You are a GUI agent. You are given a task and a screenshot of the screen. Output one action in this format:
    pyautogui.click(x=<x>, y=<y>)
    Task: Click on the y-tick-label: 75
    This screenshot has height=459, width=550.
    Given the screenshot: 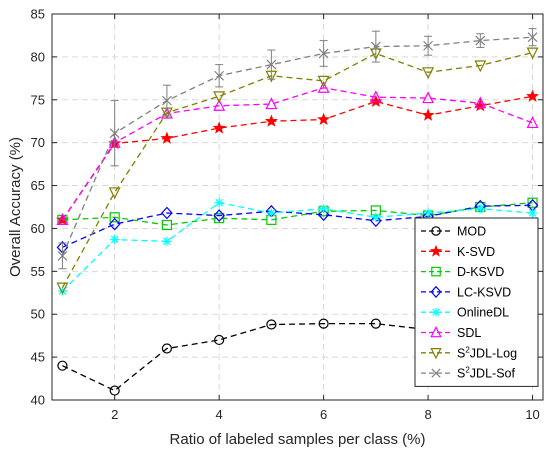 What is the action you would take?
    pyautogui.click(x=38, y=99)
    